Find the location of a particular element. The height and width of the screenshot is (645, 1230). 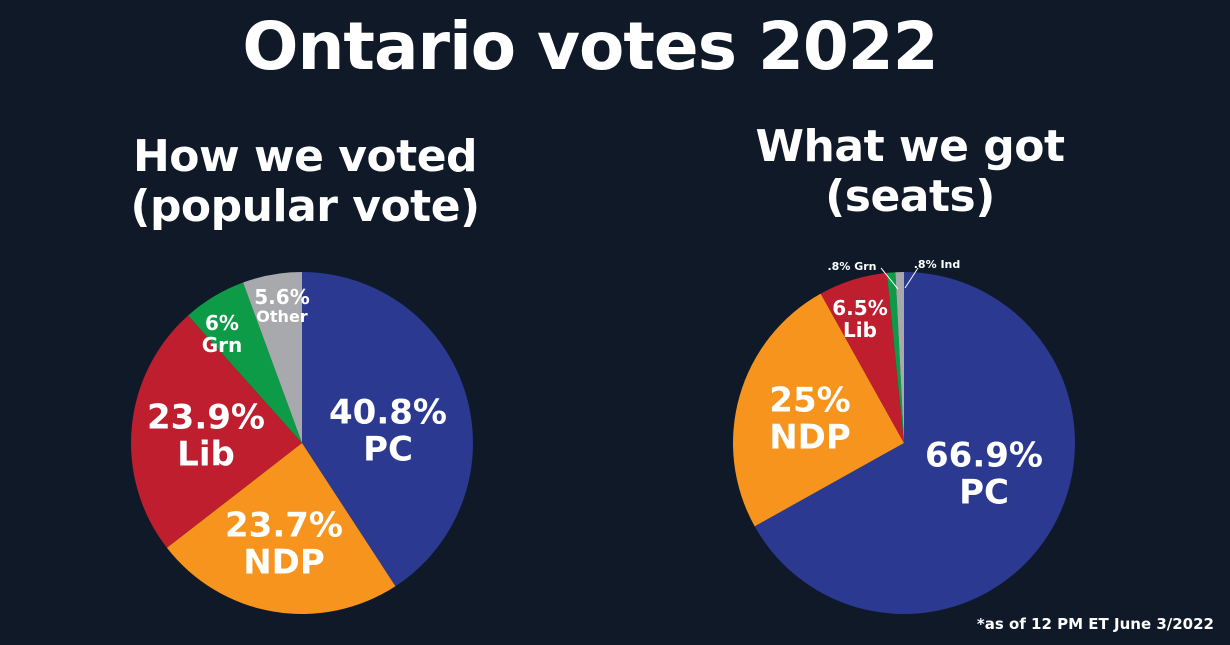

left-label-lib: 23.9% Lib is located at coordinates (206, 436).